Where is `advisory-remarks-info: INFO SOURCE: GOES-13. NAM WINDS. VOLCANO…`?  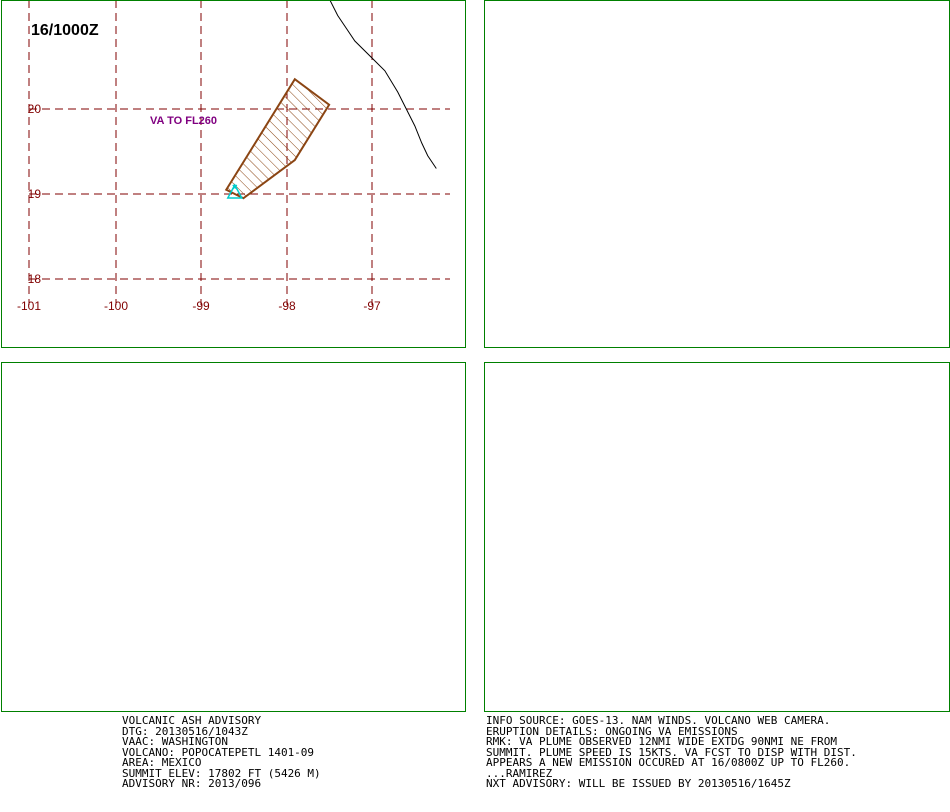 advisory-remarks-info: INFO SOURCE: GOES-13. NAM WINDS. VOLCANO… is located at coordinates (671, 752).